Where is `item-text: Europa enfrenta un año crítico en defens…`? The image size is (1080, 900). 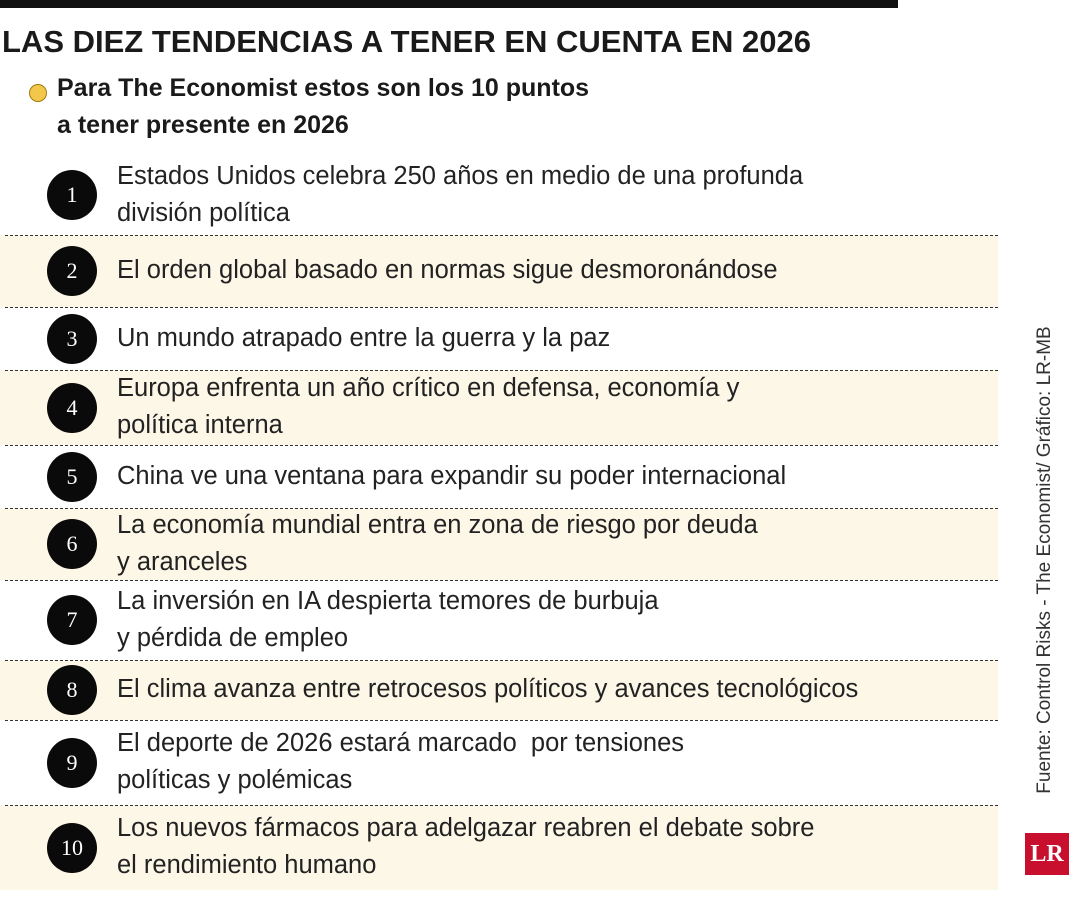 item-text: Europa enfrenta un año crítico en defens… is located at coordinates (428, 388).